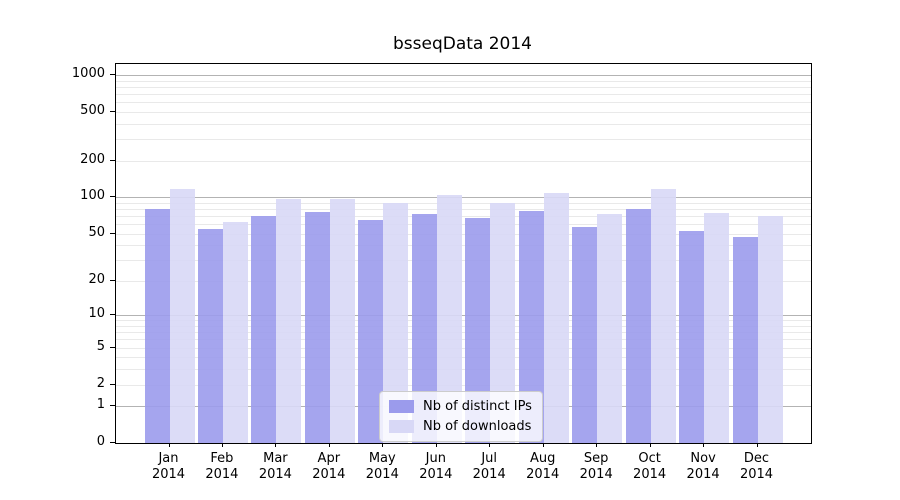 This screenshot has height=500, width=900. I want to click on x-tick-label: Aug 2014, so click(543, 467).